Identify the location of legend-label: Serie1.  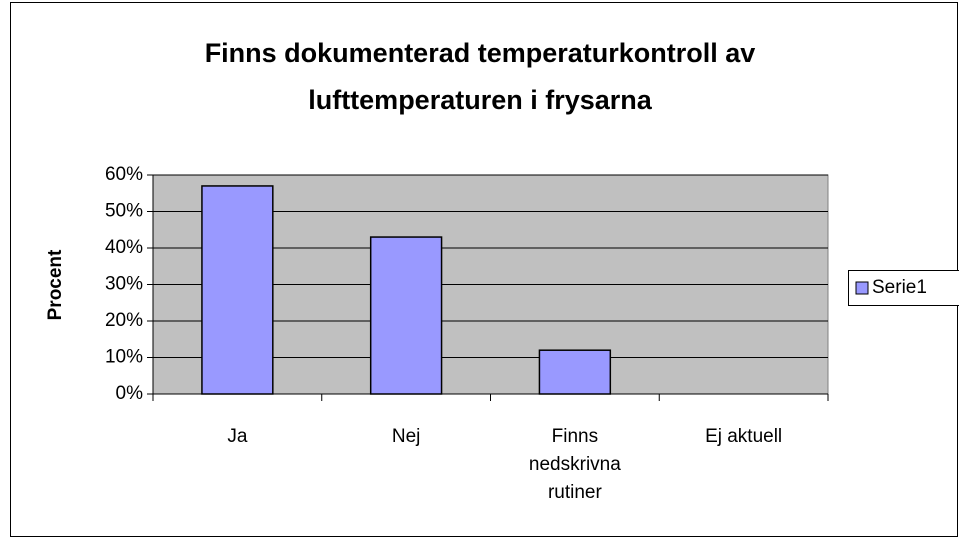
(899, 287).